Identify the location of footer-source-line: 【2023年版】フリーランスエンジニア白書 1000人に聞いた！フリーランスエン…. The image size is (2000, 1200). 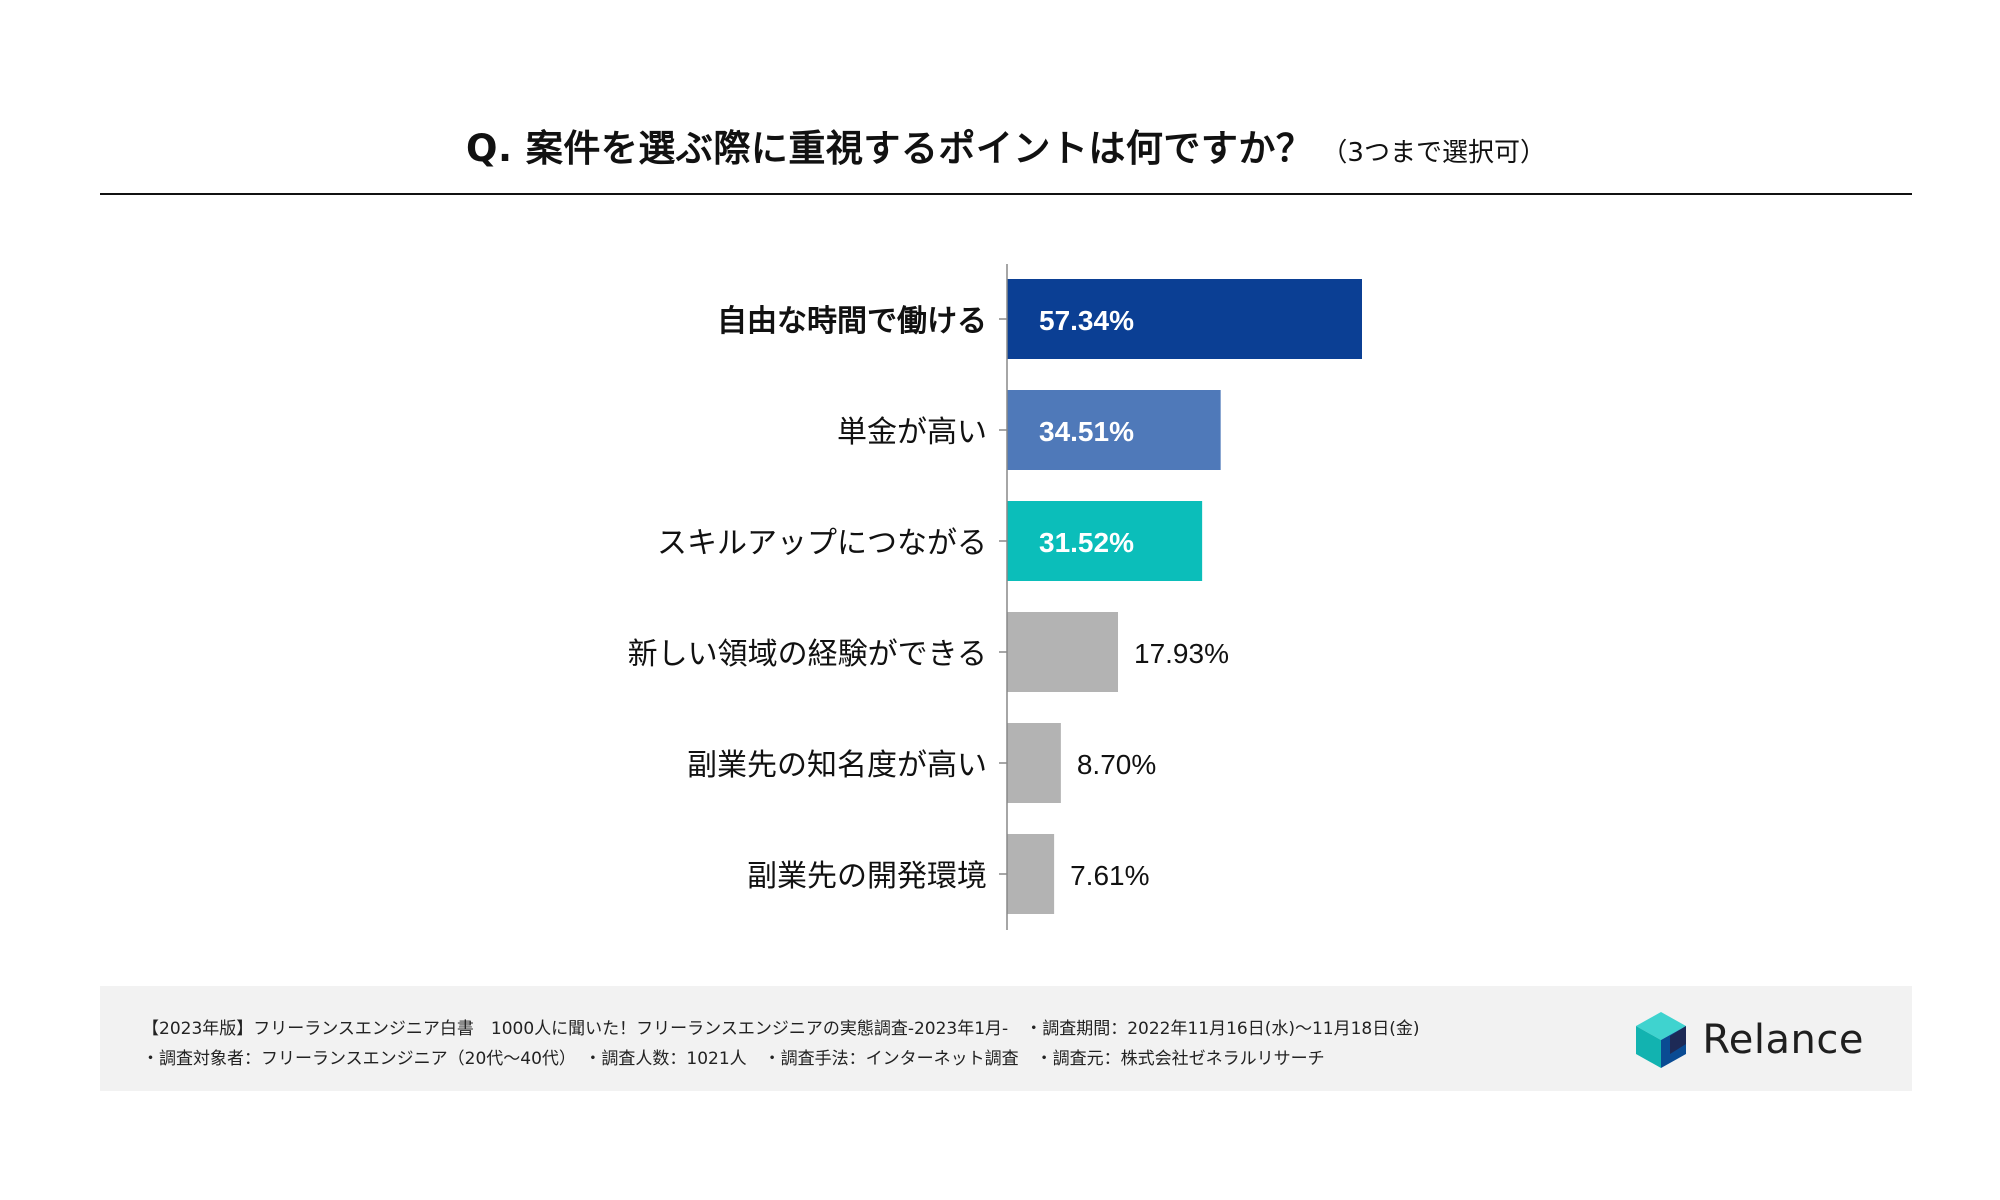
(781, 1029).